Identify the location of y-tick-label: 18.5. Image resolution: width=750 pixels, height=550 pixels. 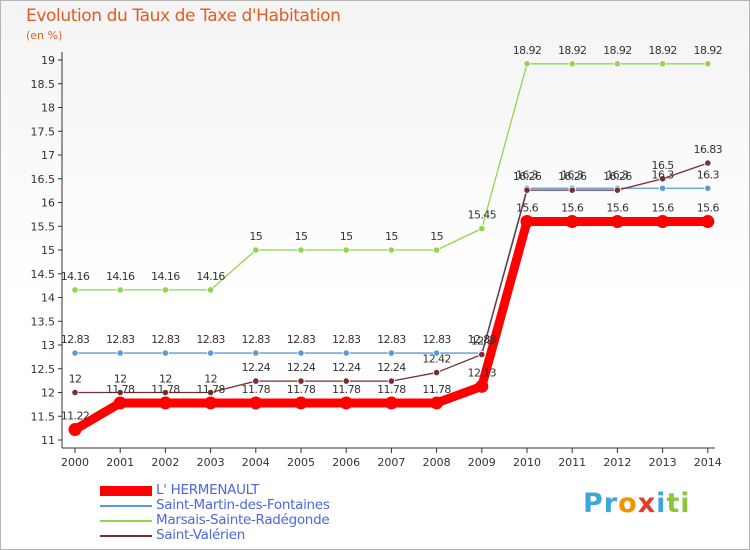
(43, 84).